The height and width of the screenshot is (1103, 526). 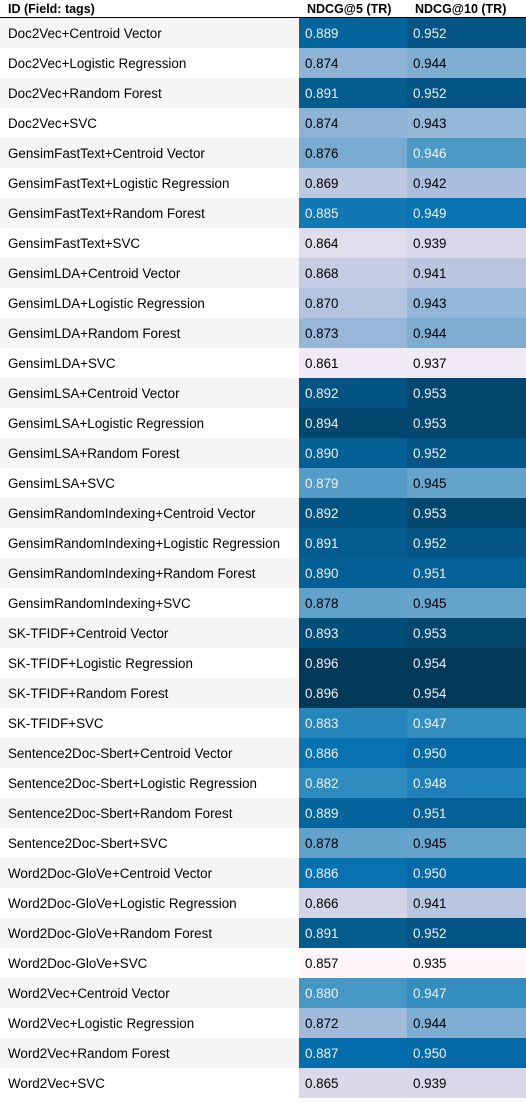 What do you see at coordinates (149, 1083) in the screenshot?
I see `cell-id: Word2Vec+SVC` at bounding box center [149, 1083].